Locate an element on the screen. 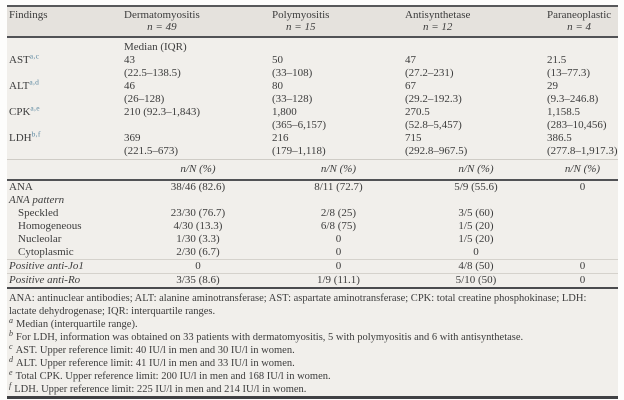 The width and height of the screenshot is (624, 400). cell-alt-dermatomyositis: 46 (26–128) is located at coordinates (198, 93).